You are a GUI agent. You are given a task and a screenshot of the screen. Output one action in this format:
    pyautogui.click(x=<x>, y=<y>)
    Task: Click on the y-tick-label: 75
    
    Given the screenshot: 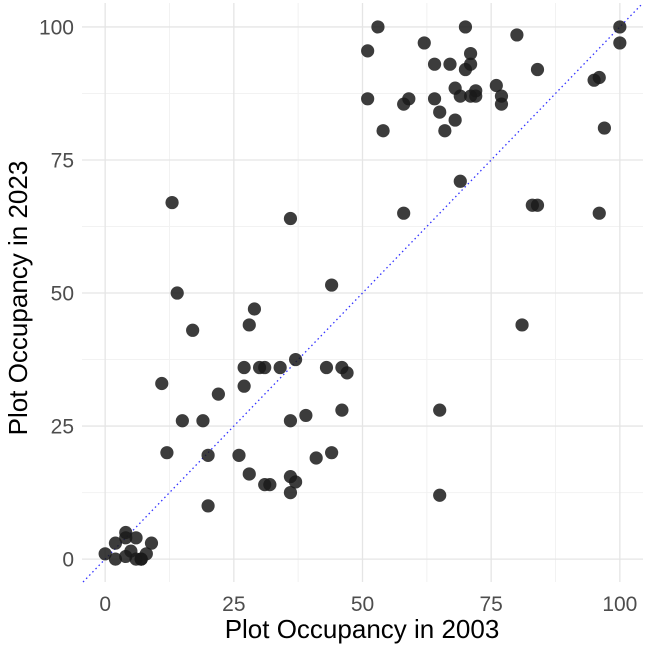 What is the action you would take?
    pyautogui.click(x=62, y=160)
    